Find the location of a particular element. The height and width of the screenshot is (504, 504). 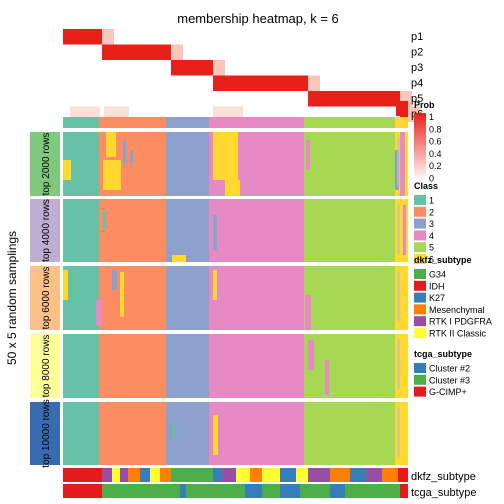

prob-row-label: p5 is located at coordinates (417, 99).